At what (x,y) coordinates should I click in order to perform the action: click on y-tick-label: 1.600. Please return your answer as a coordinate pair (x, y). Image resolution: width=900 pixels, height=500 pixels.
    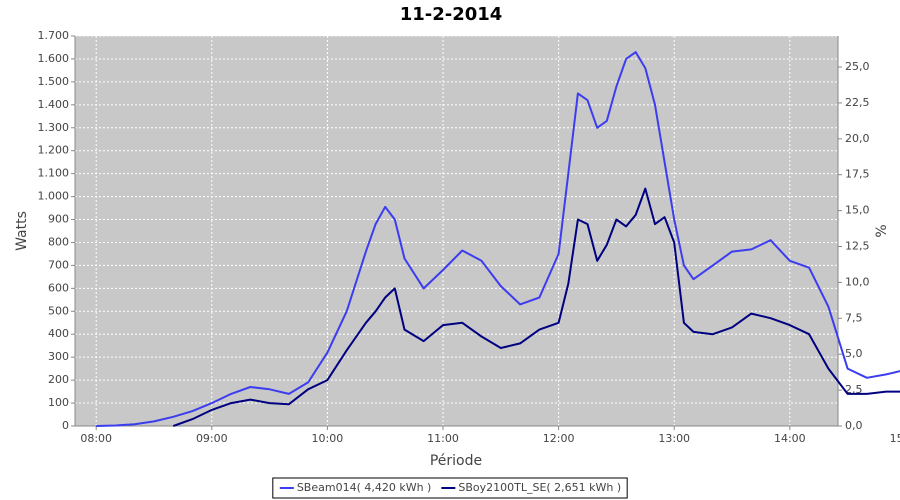
    Looking at the image, I should click on (54, 58).